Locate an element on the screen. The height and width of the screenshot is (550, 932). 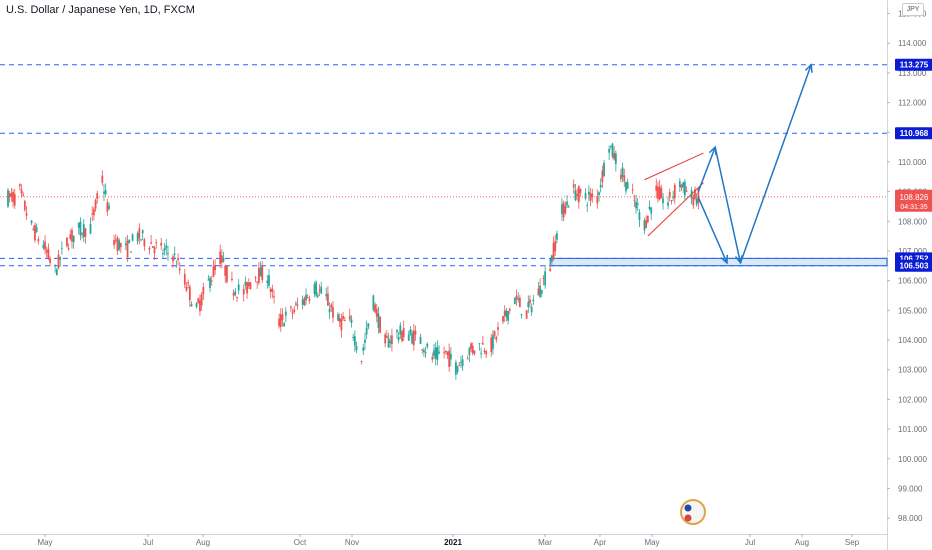
current-price-label: 108.826 is located at coordinates (914, 197).